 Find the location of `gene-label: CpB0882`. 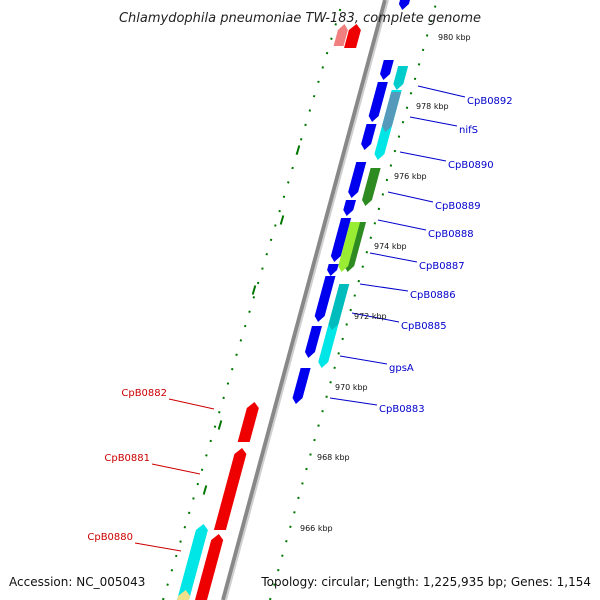

gene-label: CpB0882 is located at coordinates (144, 393).